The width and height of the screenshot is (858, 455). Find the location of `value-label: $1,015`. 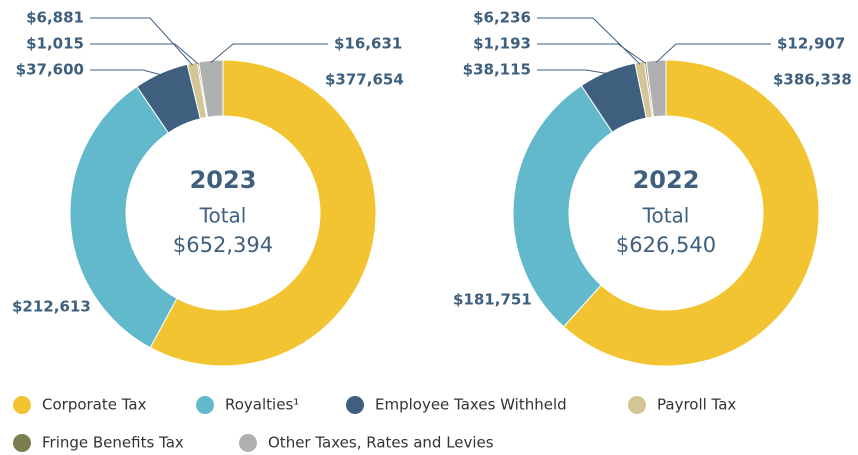

value-label: $1,015 is located at coordinates (55, 44).